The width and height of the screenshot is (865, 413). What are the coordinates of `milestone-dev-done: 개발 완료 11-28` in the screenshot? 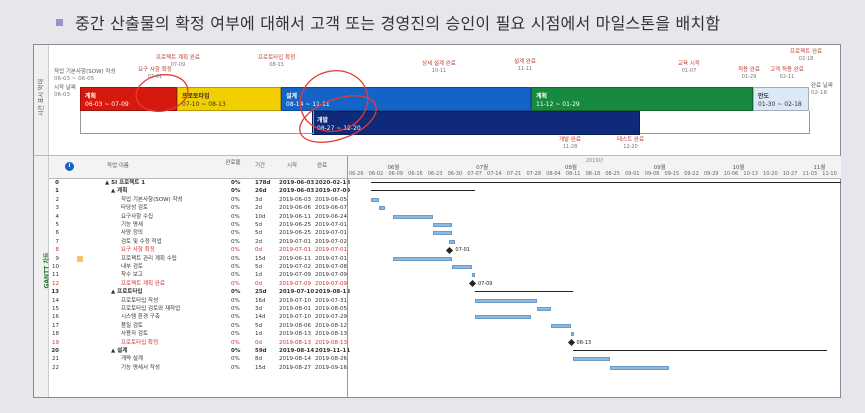 It's located at (570, 143).